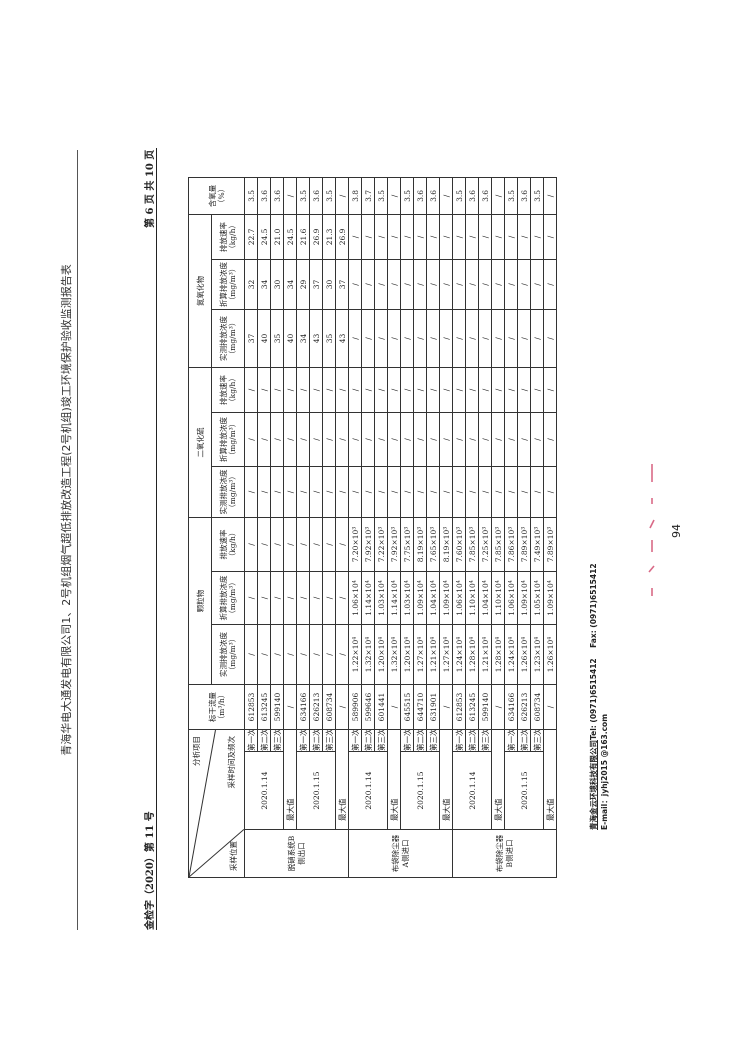 This screenshot has width=750, height=1060. Describe the element at coordinates (485, 196) in the screenshot. I see `data-cell: 3.6` at that location.